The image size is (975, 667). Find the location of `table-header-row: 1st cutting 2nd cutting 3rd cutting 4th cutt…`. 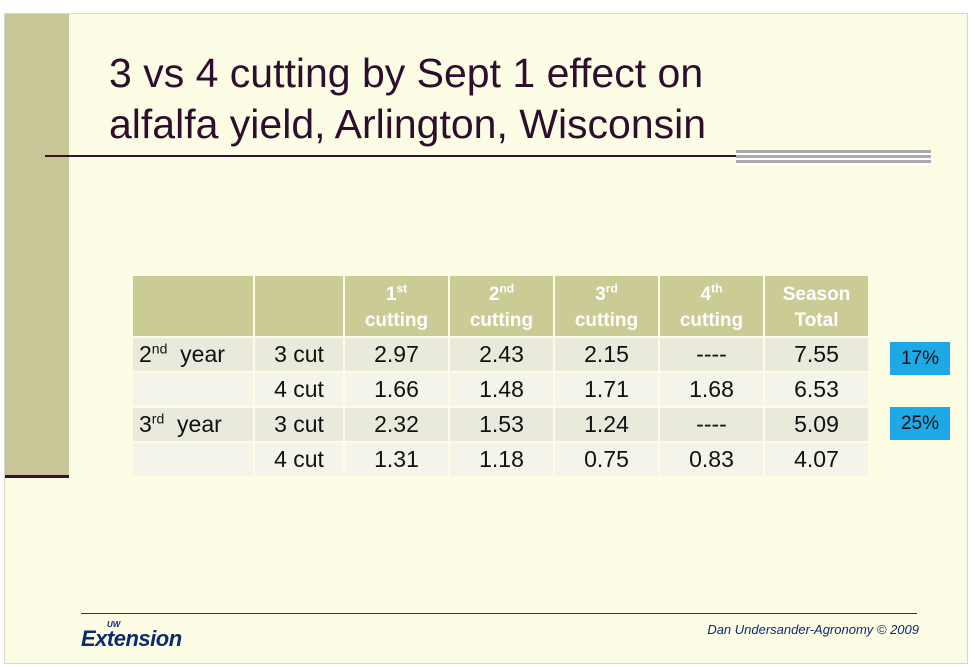

table-header-row: 1st cutting 2nd cutting 3rd cutting 4th cutt… is located at coordinates (500, 306).